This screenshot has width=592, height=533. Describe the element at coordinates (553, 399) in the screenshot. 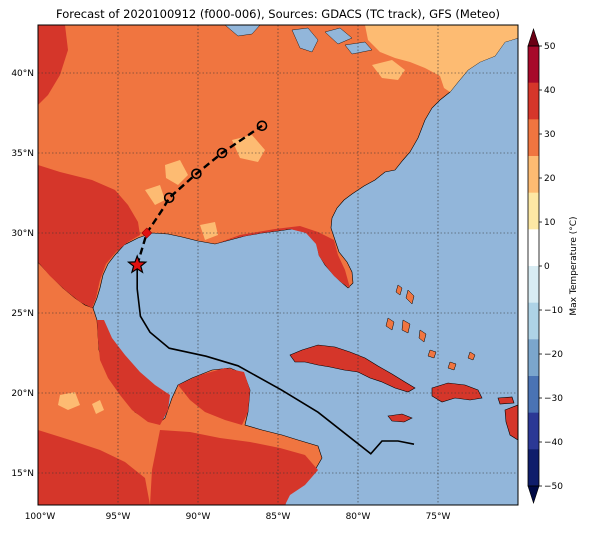

I see `colorbar-tick-label: −30` at that location.